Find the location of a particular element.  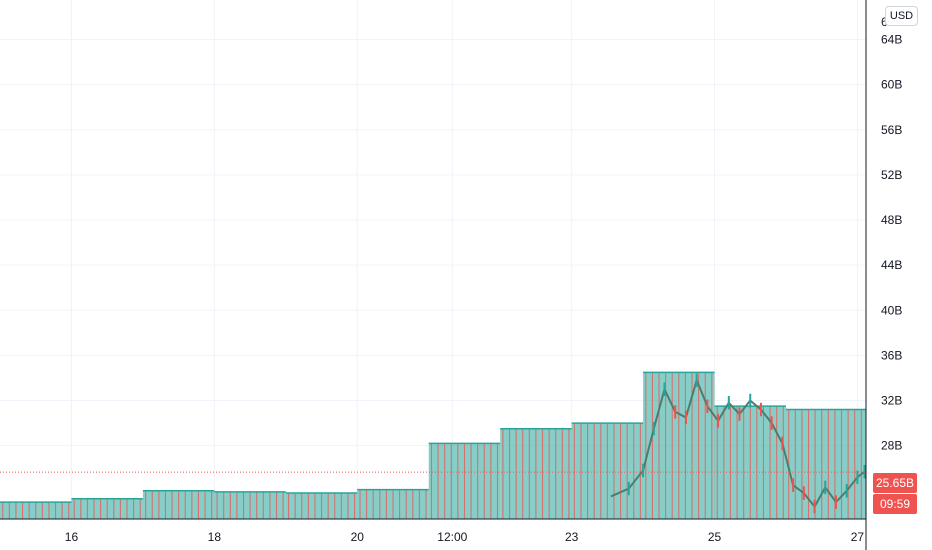

x-tick-label: 18 is located at coordinates (215, 537).